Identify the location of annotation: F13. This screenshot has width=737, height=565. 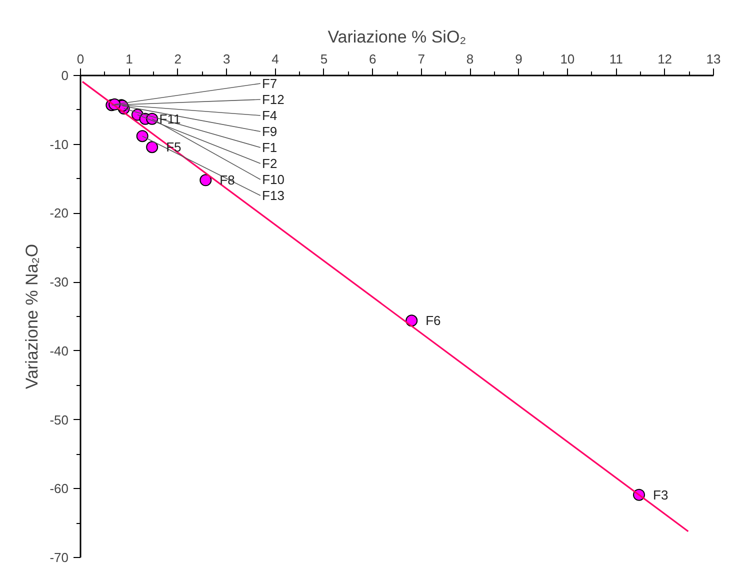
(273, 195).